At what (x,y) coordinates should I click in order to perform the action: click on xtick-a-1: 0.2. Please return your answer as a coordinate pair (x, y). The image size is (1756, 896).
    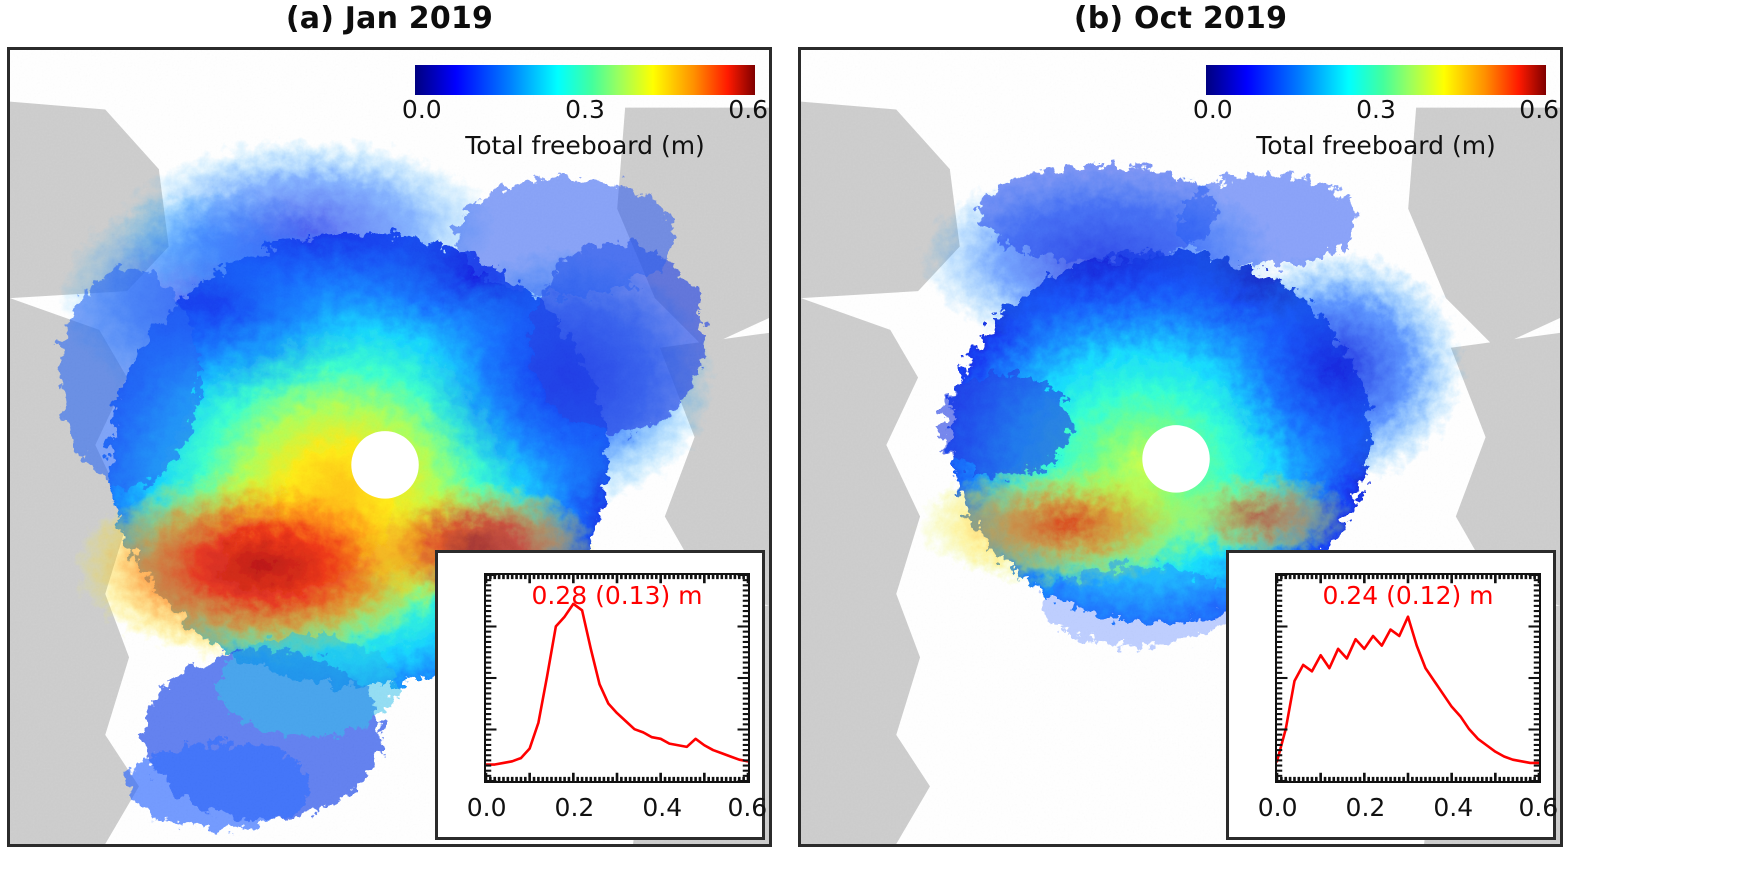
    Looking at the image, I should click on (574, 807).